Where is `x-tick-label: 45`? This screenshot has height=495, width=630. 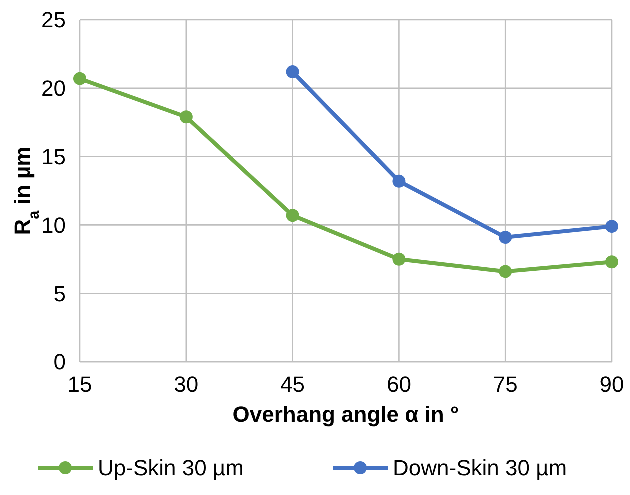 x-tick-label: 45 is located at coordinates (293, 384).